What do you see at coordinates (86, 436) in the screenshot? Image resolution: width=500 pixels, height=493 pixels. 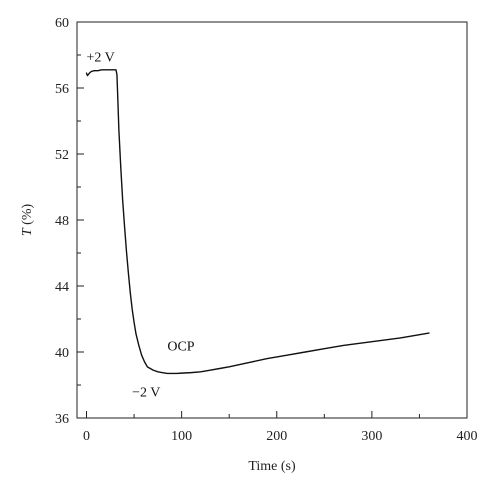 I see `x-tick-label: 0` at bounding box center [86, 436].